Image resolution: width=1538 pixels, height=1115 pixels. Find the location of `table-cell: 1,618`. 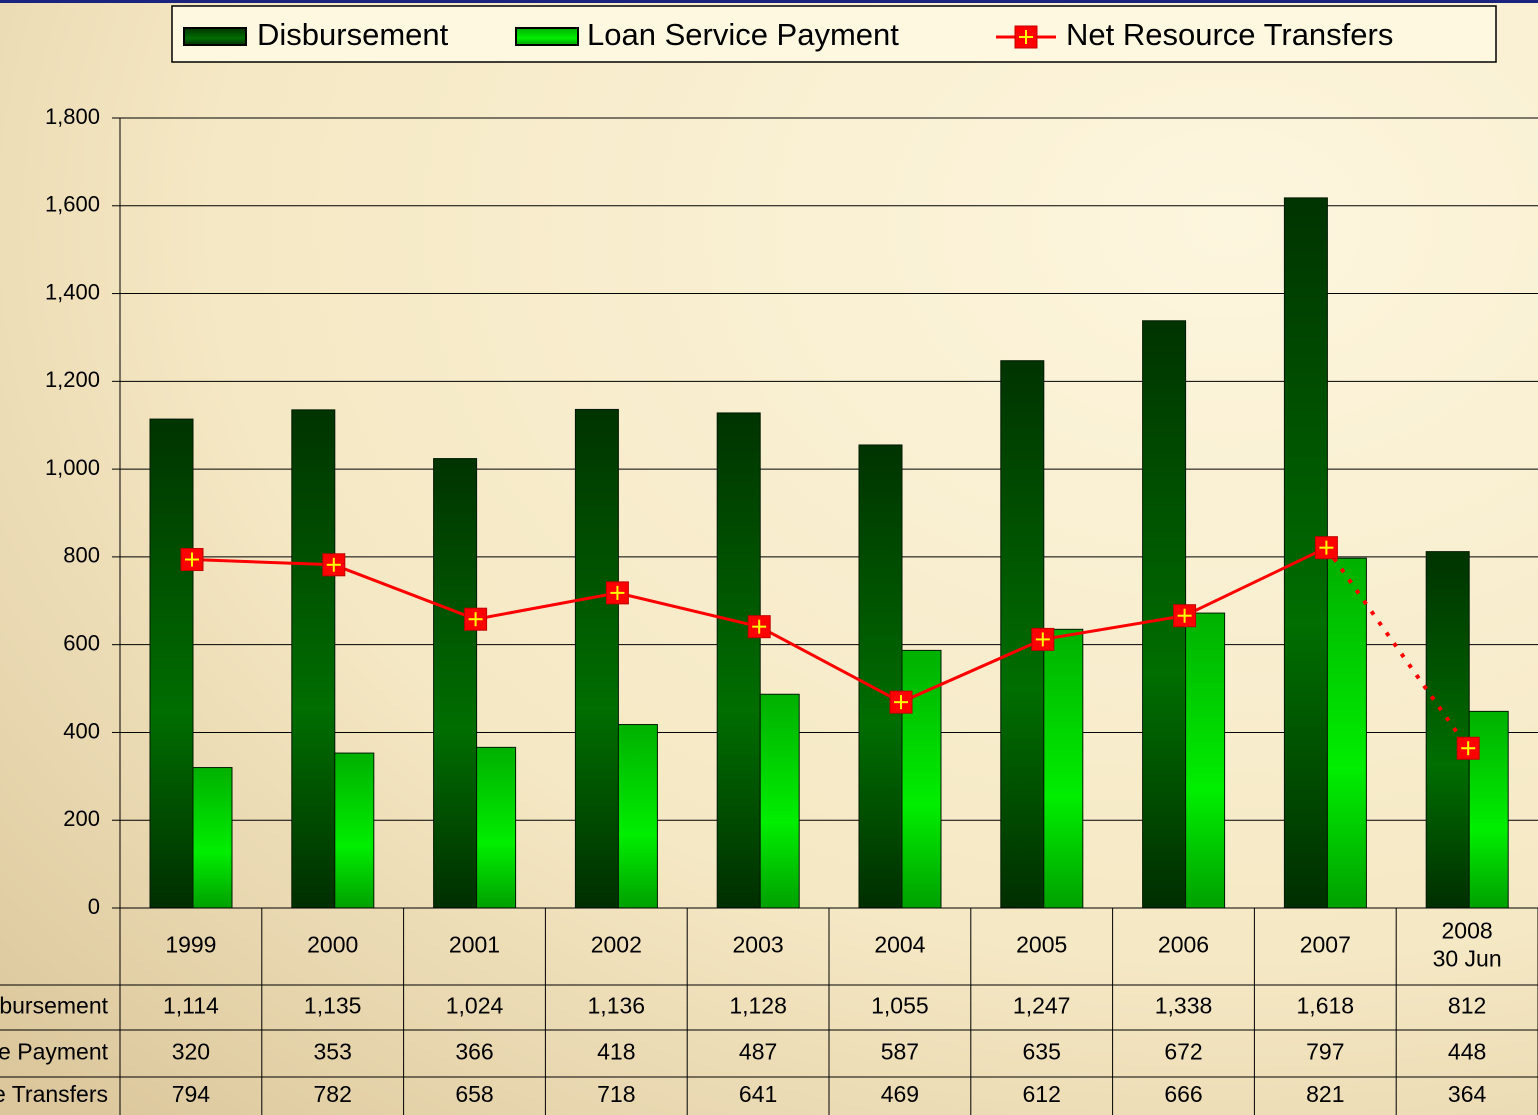

table-cell: 1,618 is located at coordinates (1326, 1006).